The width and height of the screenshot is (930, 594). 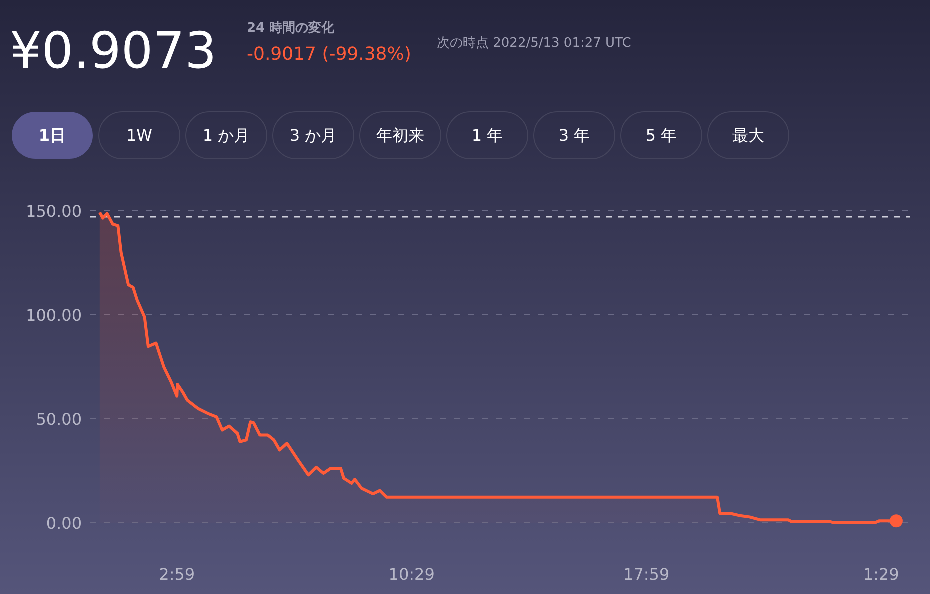 I want to click on annotation: 24 時間の変化, so click(x=291, y=28).